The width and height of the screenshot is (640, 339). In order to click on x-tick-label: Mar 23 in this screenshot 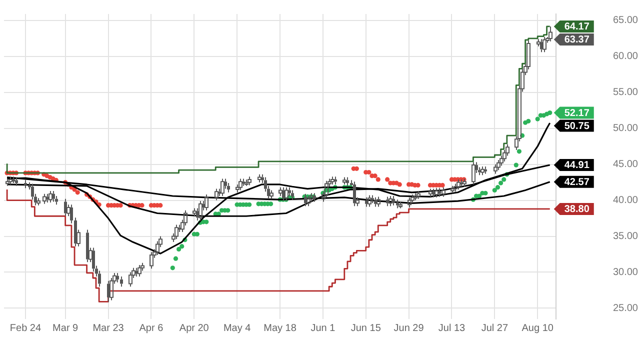, I will do `click(108, 328)`.